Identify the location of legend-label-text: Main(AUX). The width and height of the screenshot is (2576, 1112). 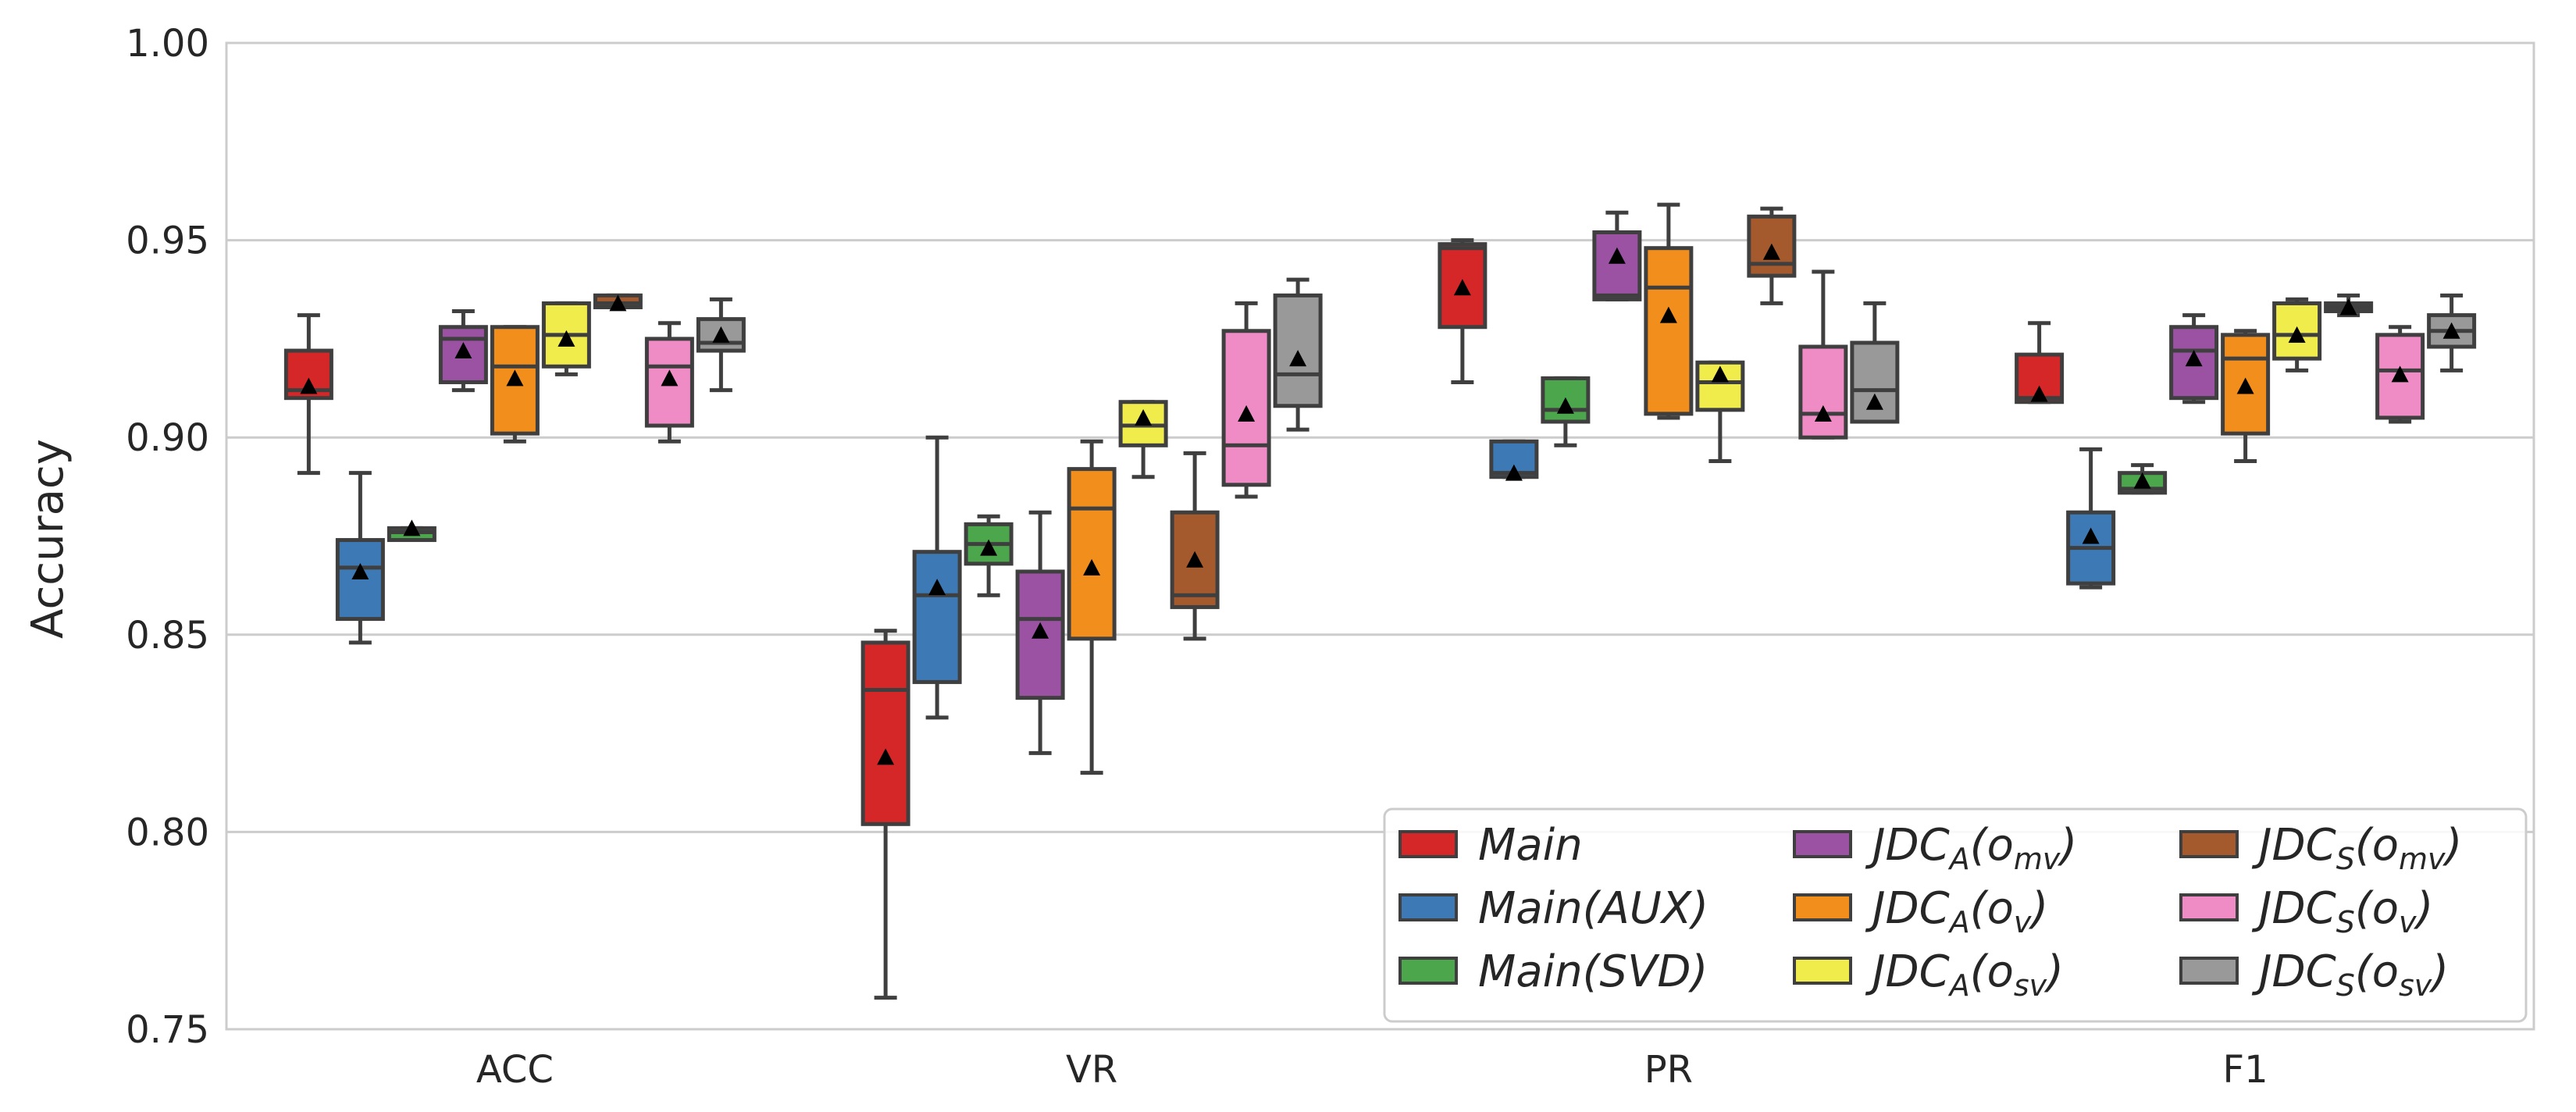
(1593, 909).